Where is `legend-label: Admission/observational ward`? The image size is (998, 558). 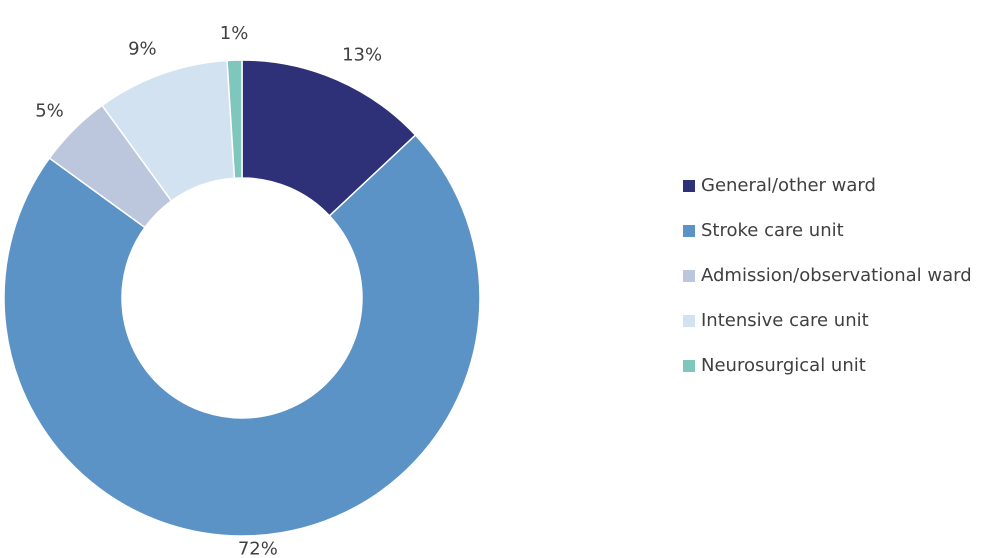 legend-label: Admission/observational ward is located at coordinates (836, 275).